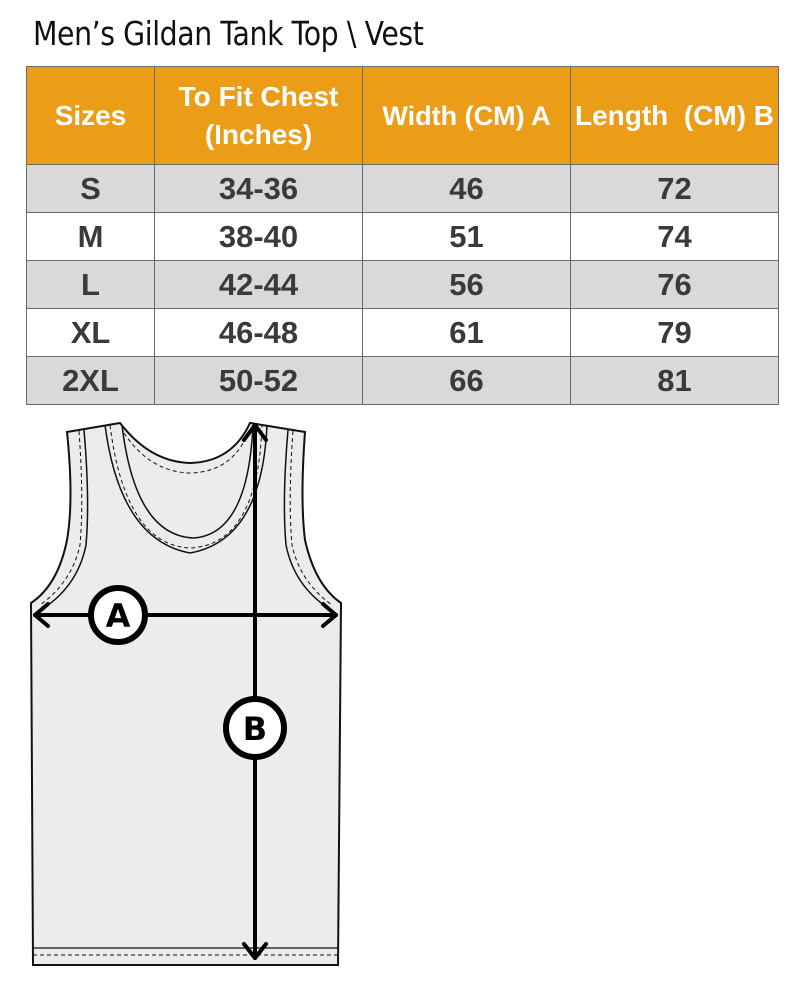  What do you see at coordinates (186, 453) in the screenshot?
I see `back-neck-stitch` at bounding box center [186, 453].